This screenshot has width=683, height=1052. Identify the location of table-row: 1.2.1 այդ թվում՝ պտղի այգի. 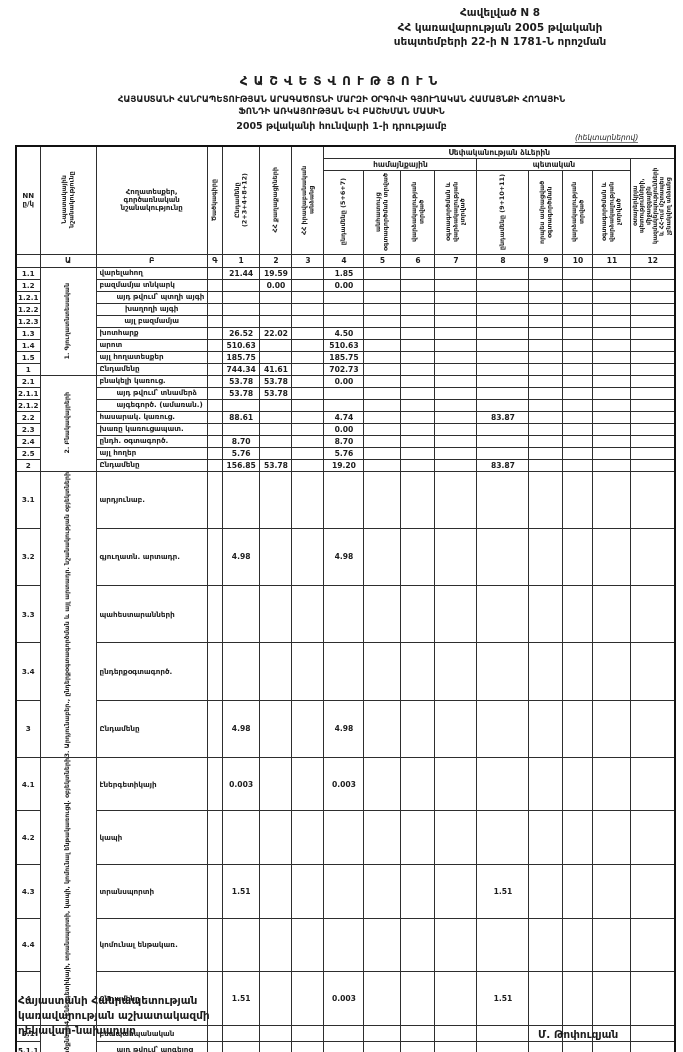
(345, 297).